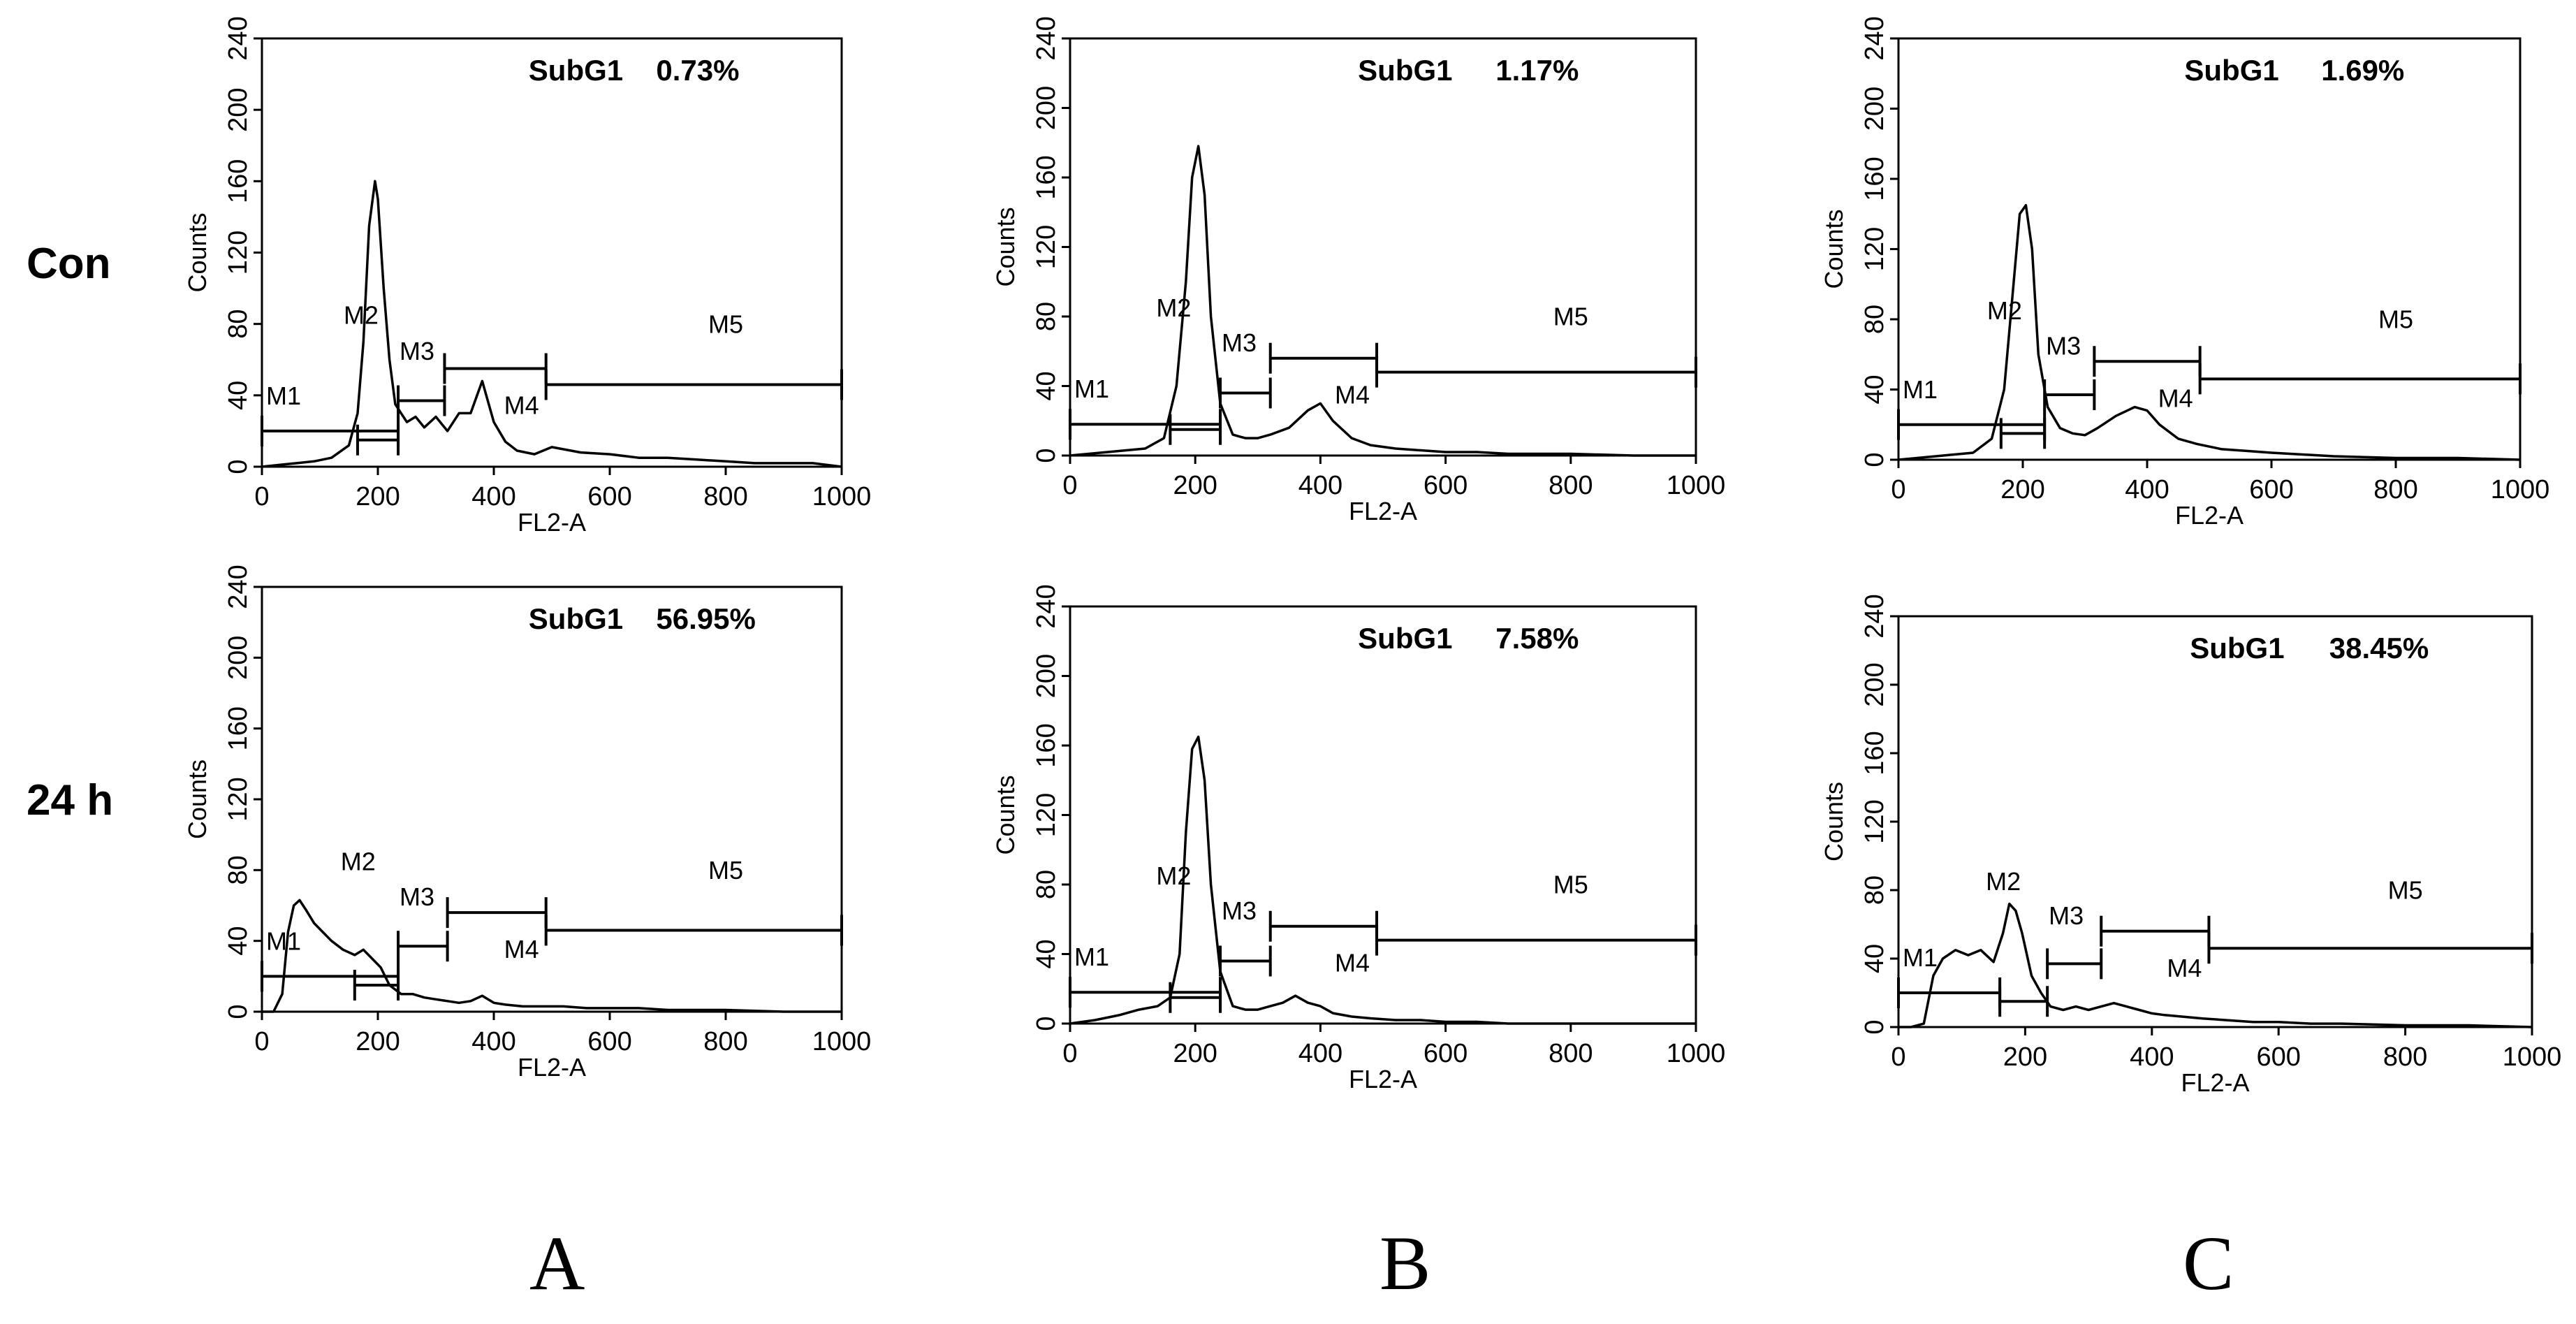 This screenshot has width=2576, height=1324. I want to click on column-label-b: B, so click(1405, 1263).